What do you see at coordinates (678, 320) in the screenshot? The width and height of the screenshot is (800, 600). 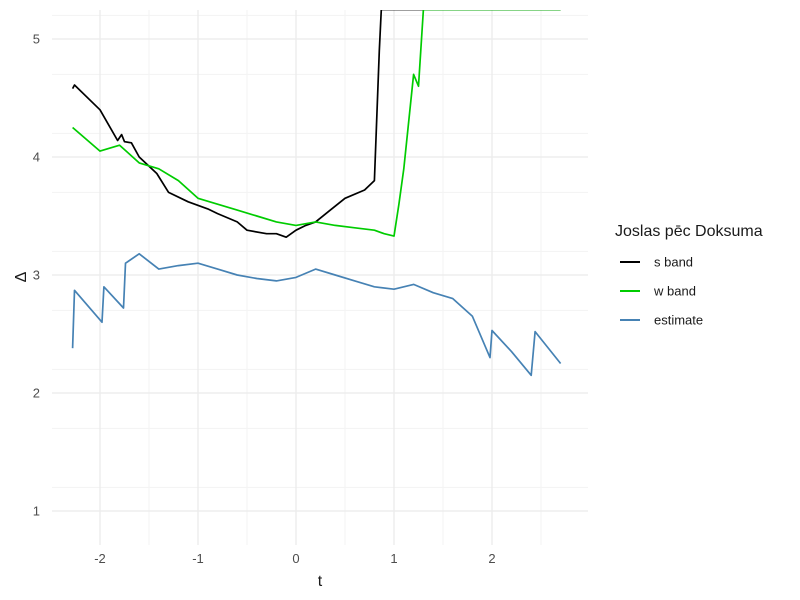 I see `legend-label: estimate` at bounding box center [678, 320].